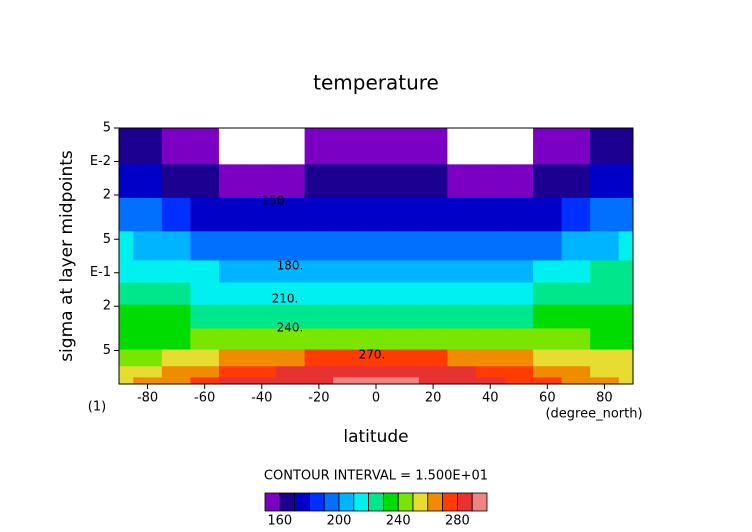 The image size is (752, 532). What do you see at coordinates (398, 521) in the screenshot?
I see `colorbar-label: 240` at bounding box center [398, 521].